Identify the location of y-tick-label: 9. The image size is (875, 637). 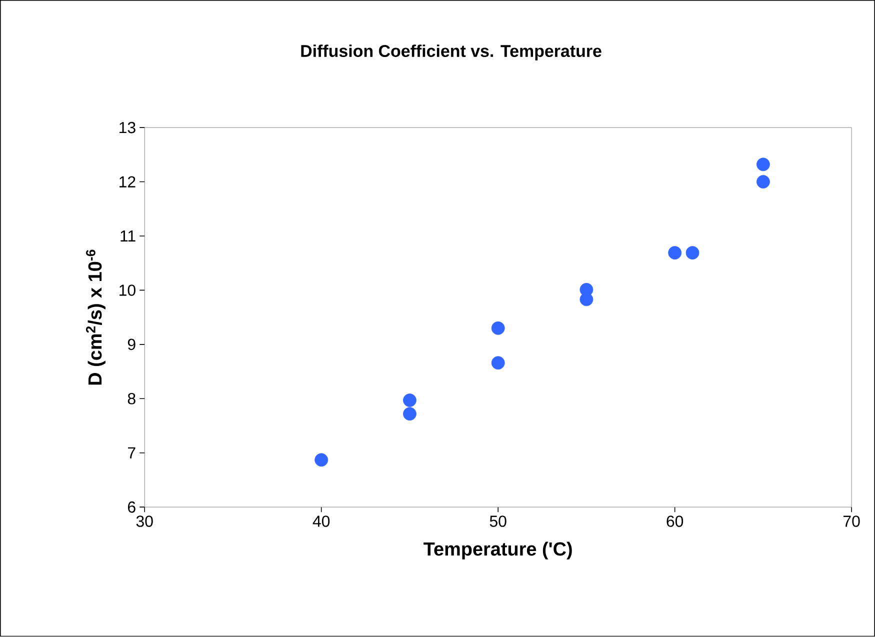
(132, 344).